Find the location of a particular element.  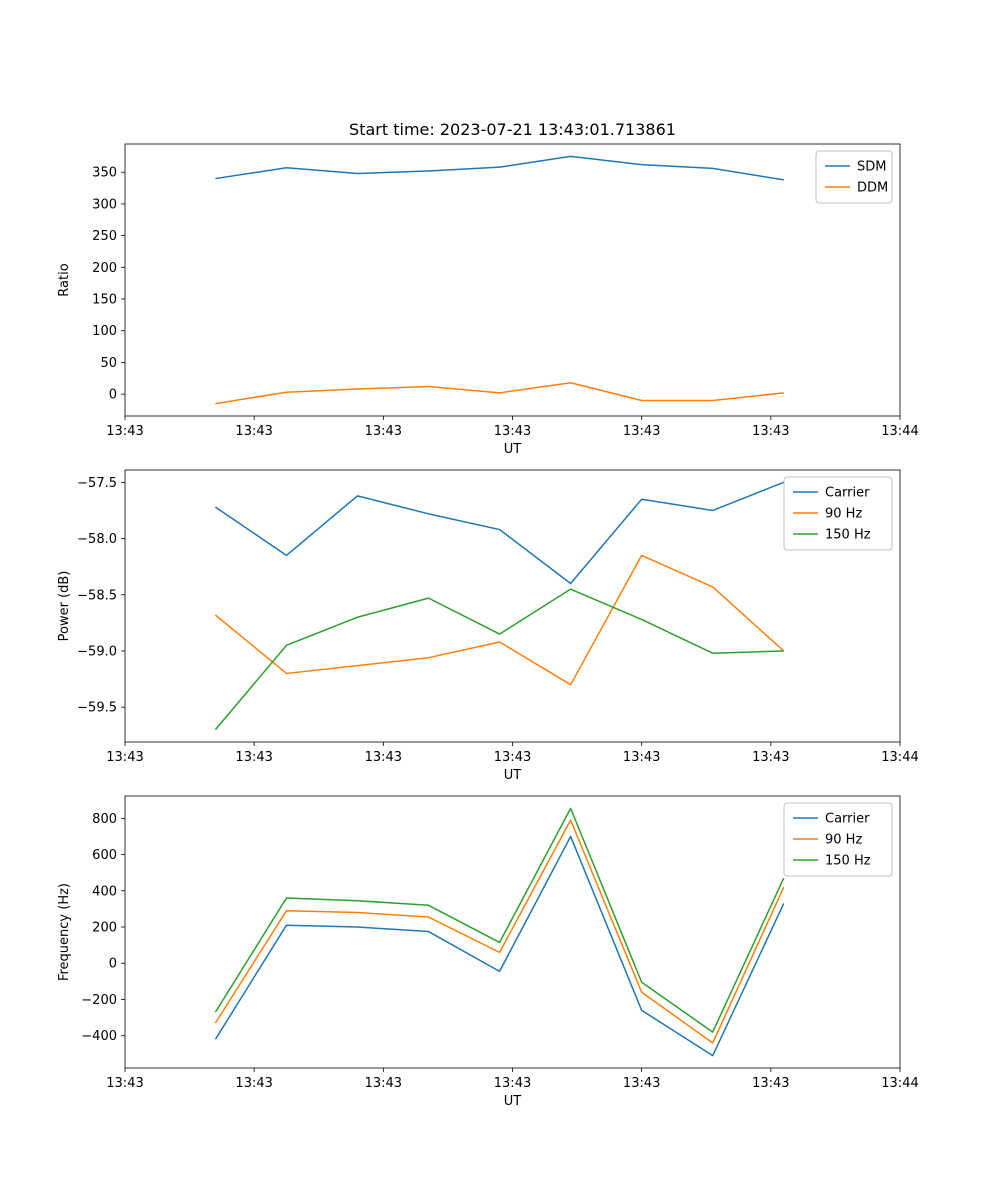

y-tick-label: 250 is located at coordinates (104, 236).